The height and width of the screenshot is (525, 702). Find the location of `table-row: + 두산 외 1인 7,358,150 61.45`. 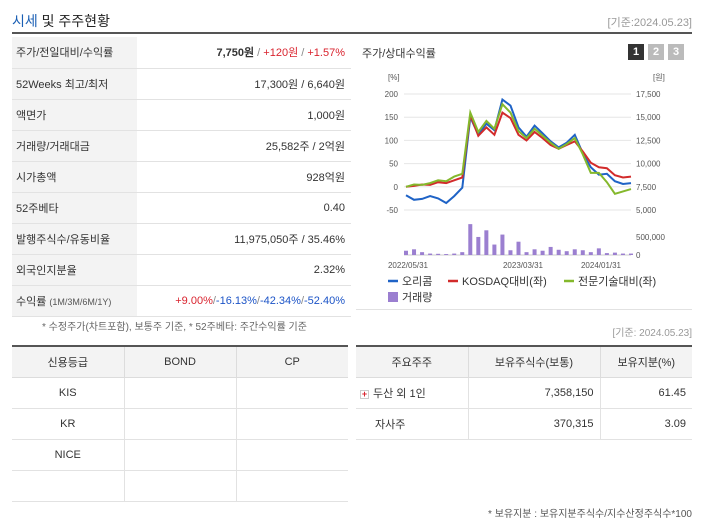

table-row: + 두산 외 1인 7,358,150 61.45 is located at coordinates (524, 393).